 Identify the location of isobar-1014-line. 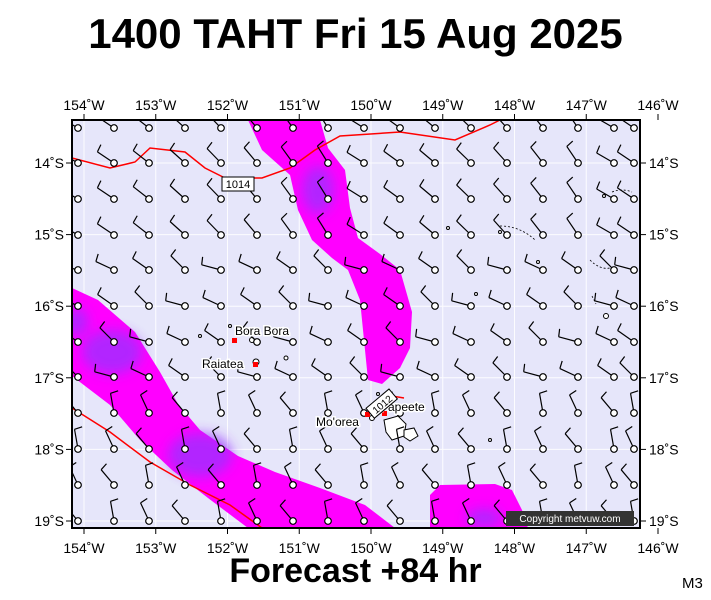
(286, 149).